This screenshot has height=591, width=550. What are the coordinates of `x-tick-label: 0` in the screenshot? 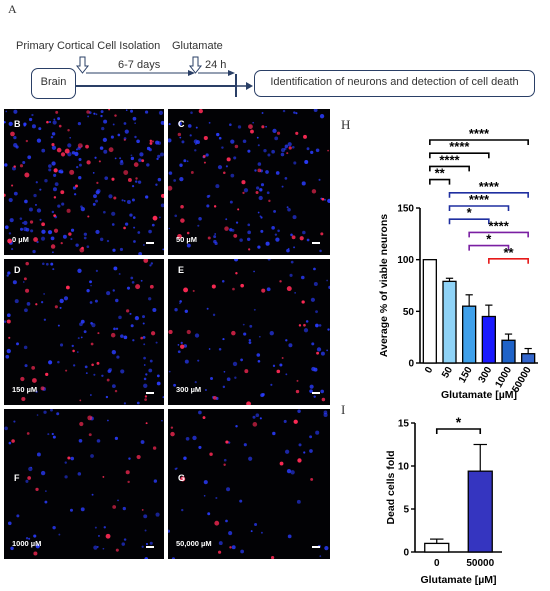 It's located at (437, 563).